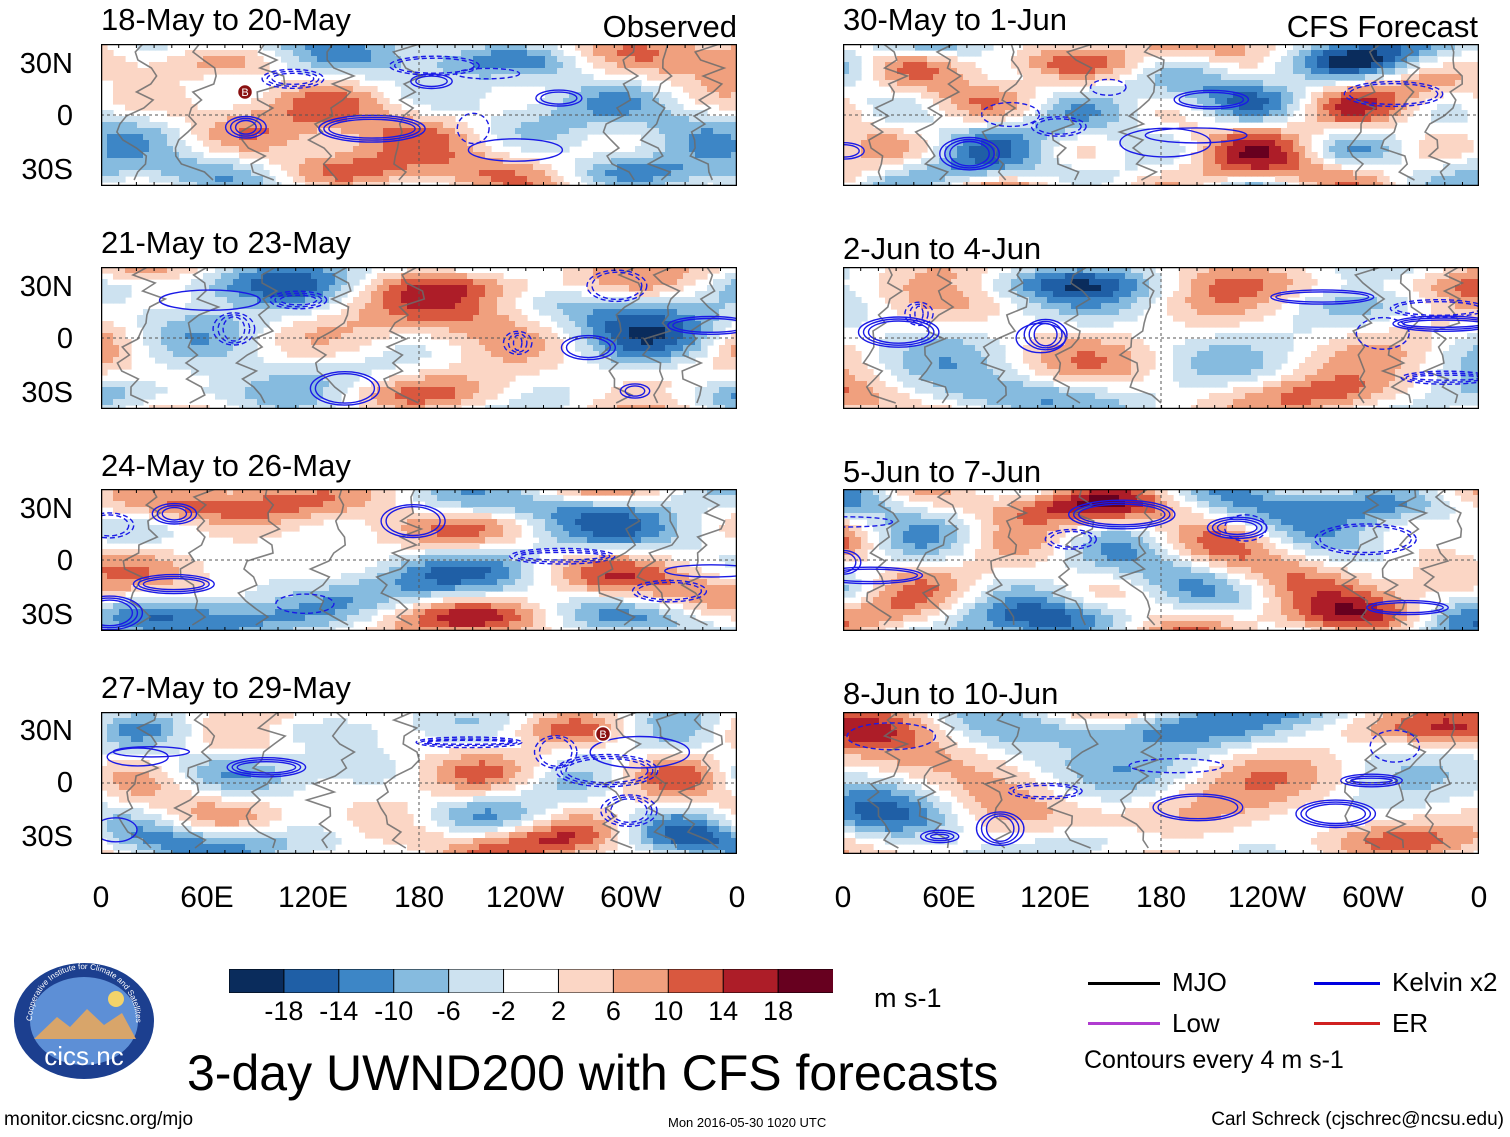  I want to click on footer-timestamp: Mon 2016-05-30 1020 UTC, so click(747, 1122).